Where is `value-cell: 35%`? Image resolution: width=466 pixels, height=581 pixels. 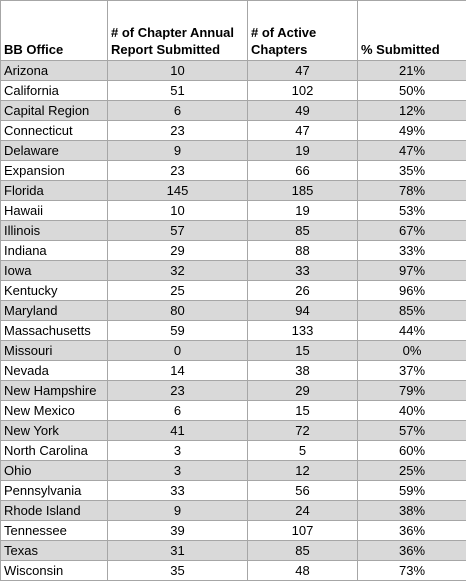
value-cell: 35% is located at coordinates (412, 171).